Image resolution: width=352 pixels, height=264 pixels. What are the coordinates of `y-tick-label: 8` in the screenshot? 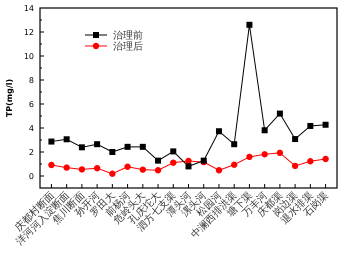 It's located at (31, 80).